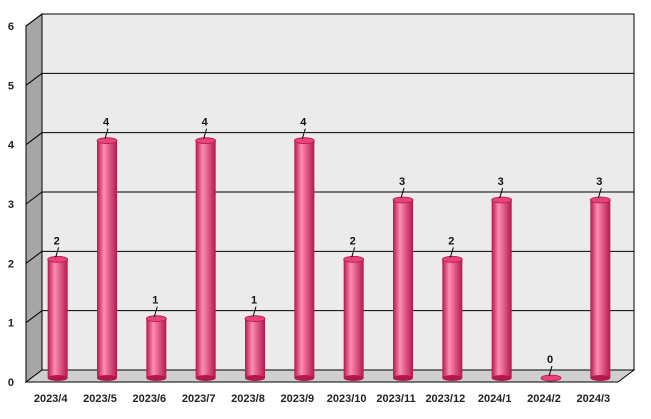 The image size is (651, 419). I want to click on bar-2023-11: 3, so click(403, 278).